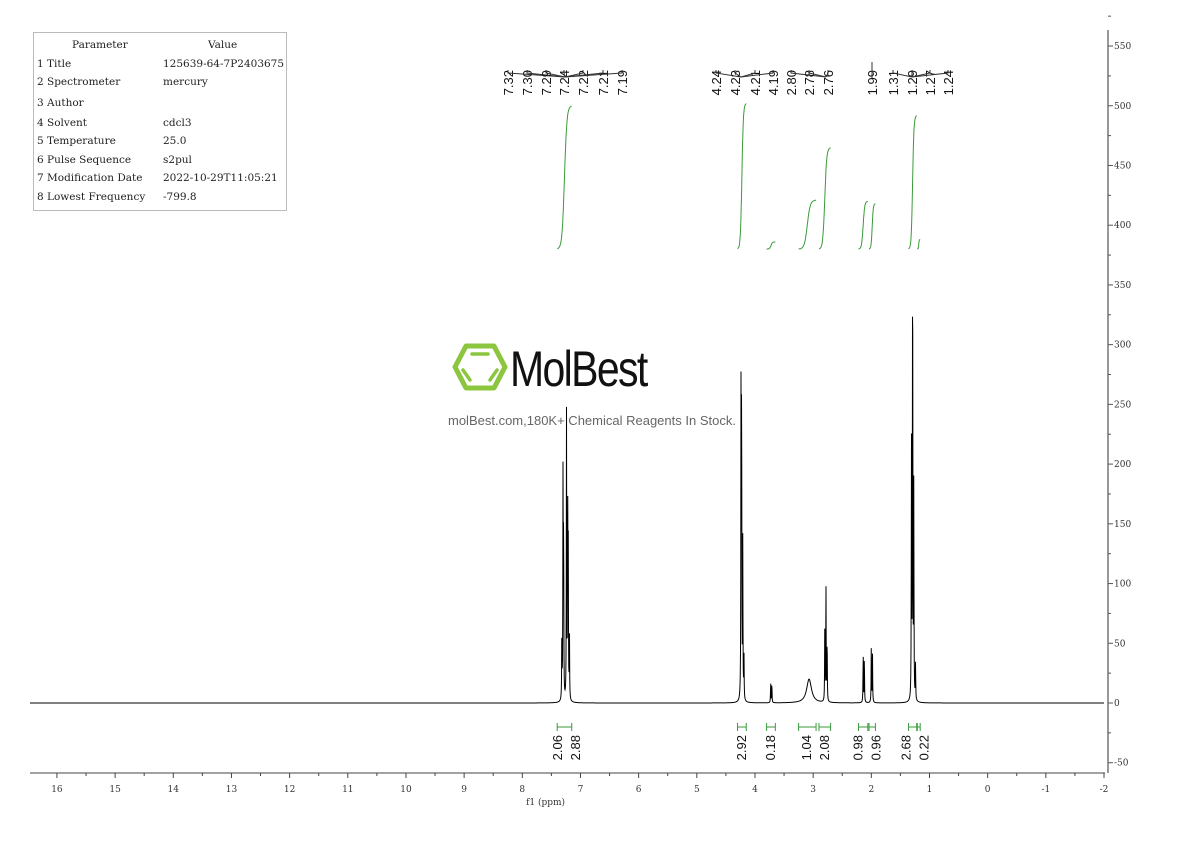 This screenshot has height=841, width=1190. What do you see at coordinates (581, 790) in the screenshot?
I see `x-tick-label: 7` at bounding box center [581, 790].